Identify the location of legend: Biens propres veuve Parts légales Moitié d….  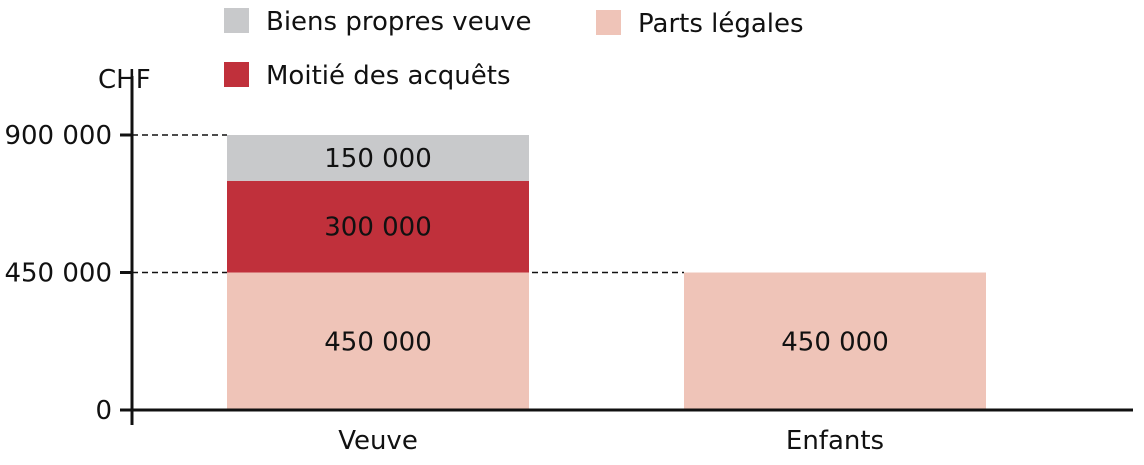
(514, 49).